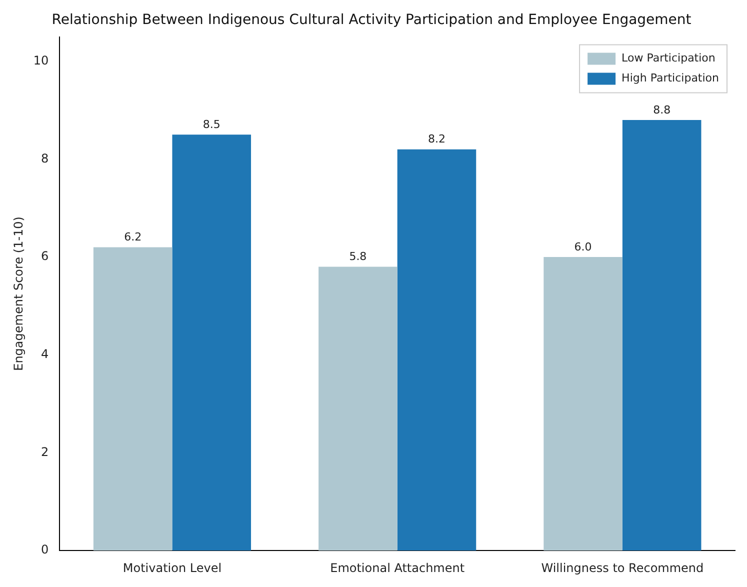  What do you see at coordinates (358, 257) in the screenshot?
I see `data-label: 5.8` at bounding box center [358, 257].